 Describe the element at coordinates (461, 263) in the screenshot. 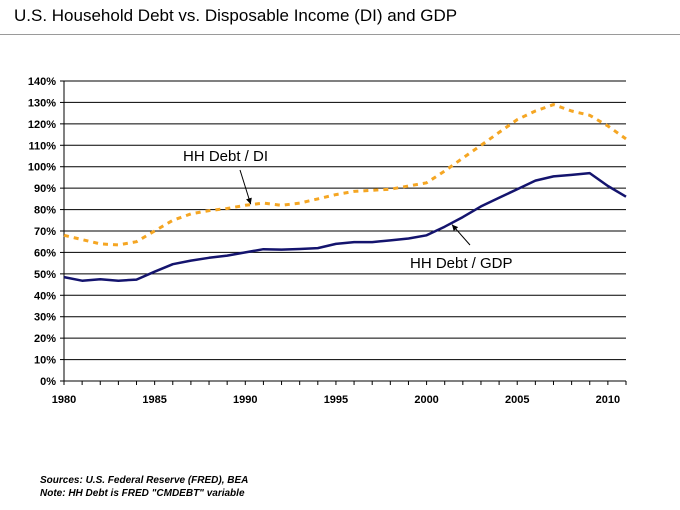

I see `annotation-label: HH Debt / GDP` at that location.